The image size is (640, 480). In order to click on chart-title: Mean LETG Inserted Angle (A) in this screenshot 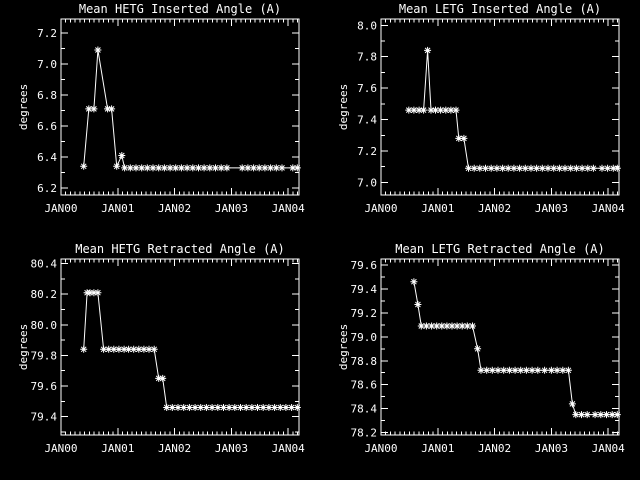, I will do `click(500, 9)`.